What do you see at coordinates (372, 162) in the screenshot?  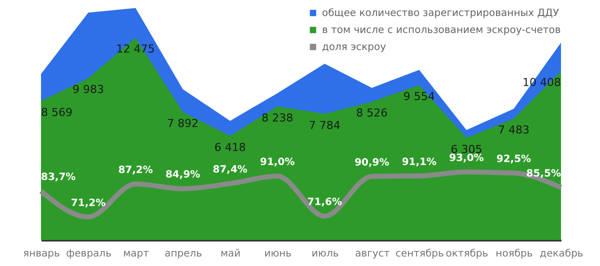 I see `data-label: 90,9%` at bounding box center [372, 162].